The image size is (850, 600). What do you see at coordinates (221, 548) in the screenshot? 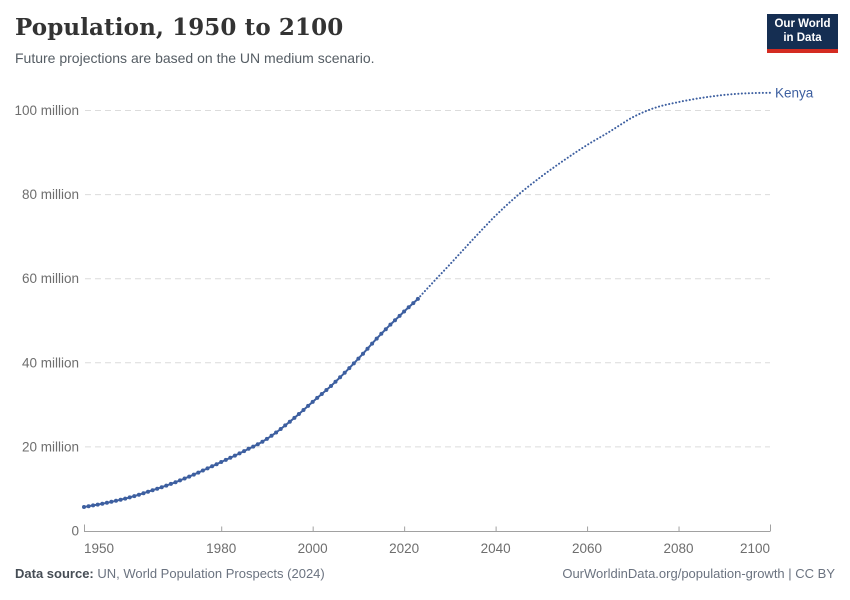
I see `x-tick-label: 1980` at bounding box center [221, 548].